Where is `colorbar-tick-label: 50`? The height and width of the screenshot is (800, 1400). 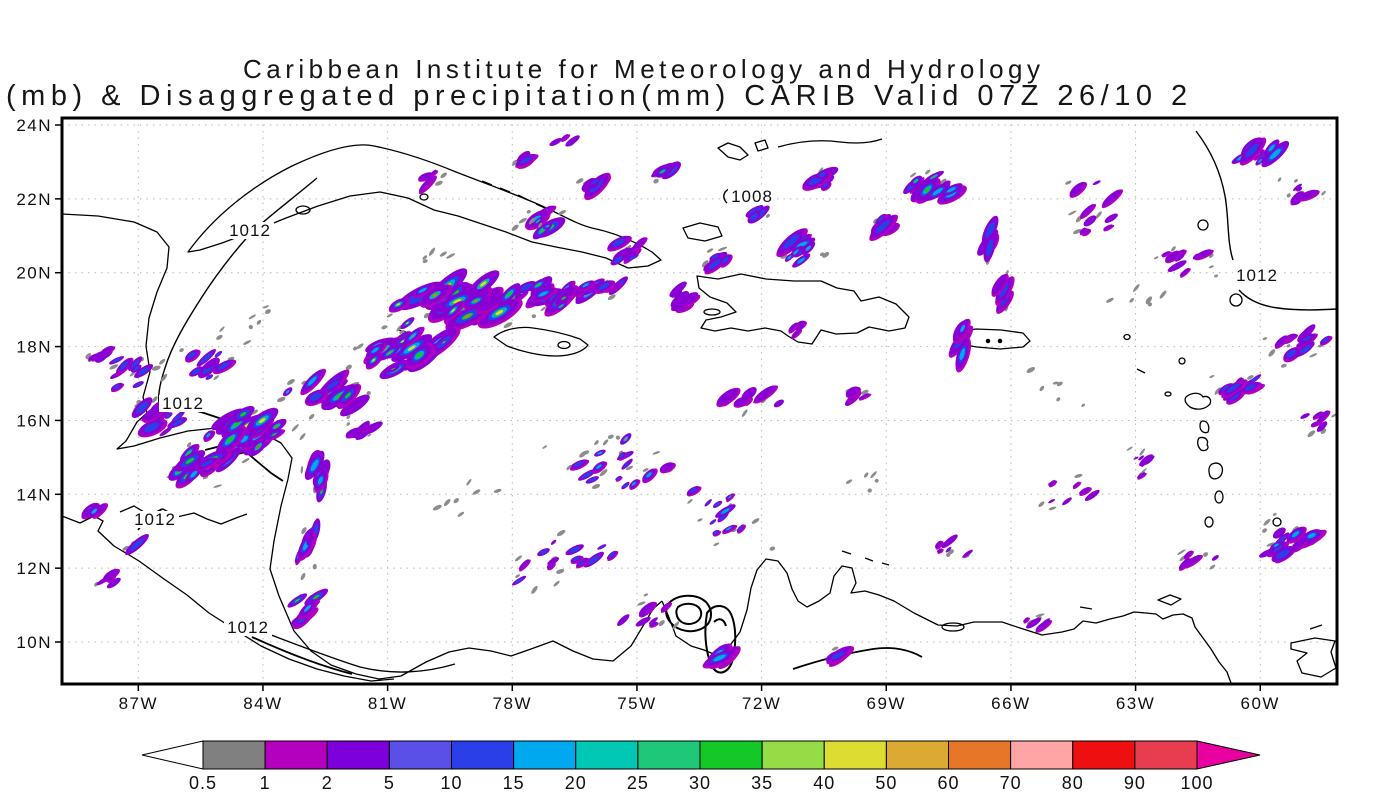
colorbar-tick-label: 50 is located at coordinates (886, 783).